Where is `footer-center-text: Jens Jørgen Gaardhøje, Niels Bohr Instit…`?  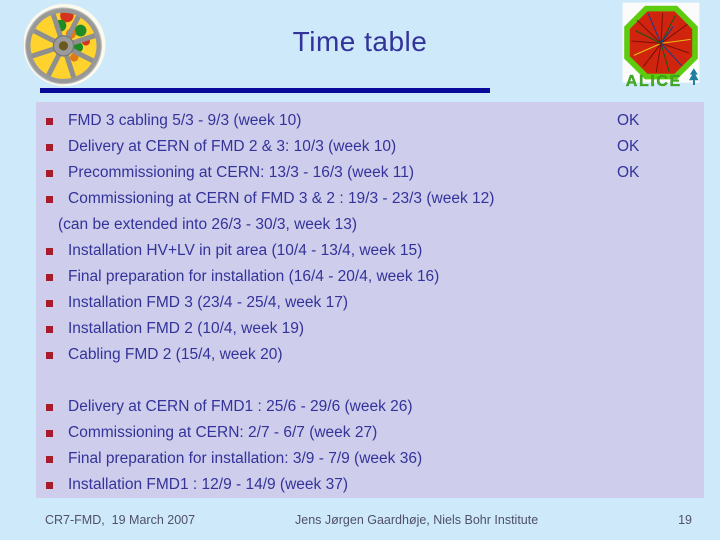
footer-center-text: Jens Jørgen Gaardhøje, Niels Bohr Instit… is located at coordinates (417, 520).